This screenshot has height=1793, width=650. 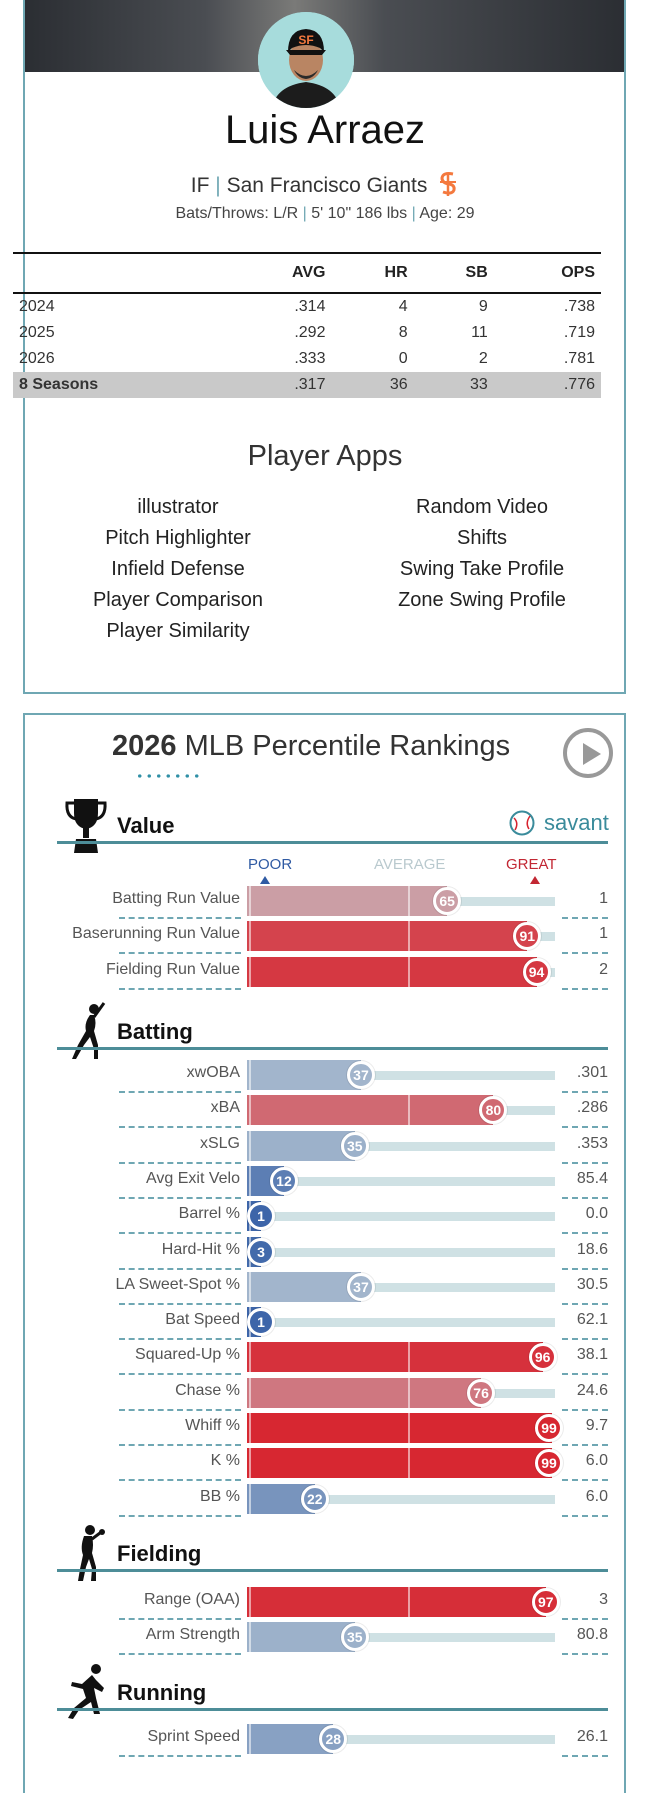 I want to click on app-link-zone-swing-profile: Zone Swing Profile, so click(x=482, y=600).